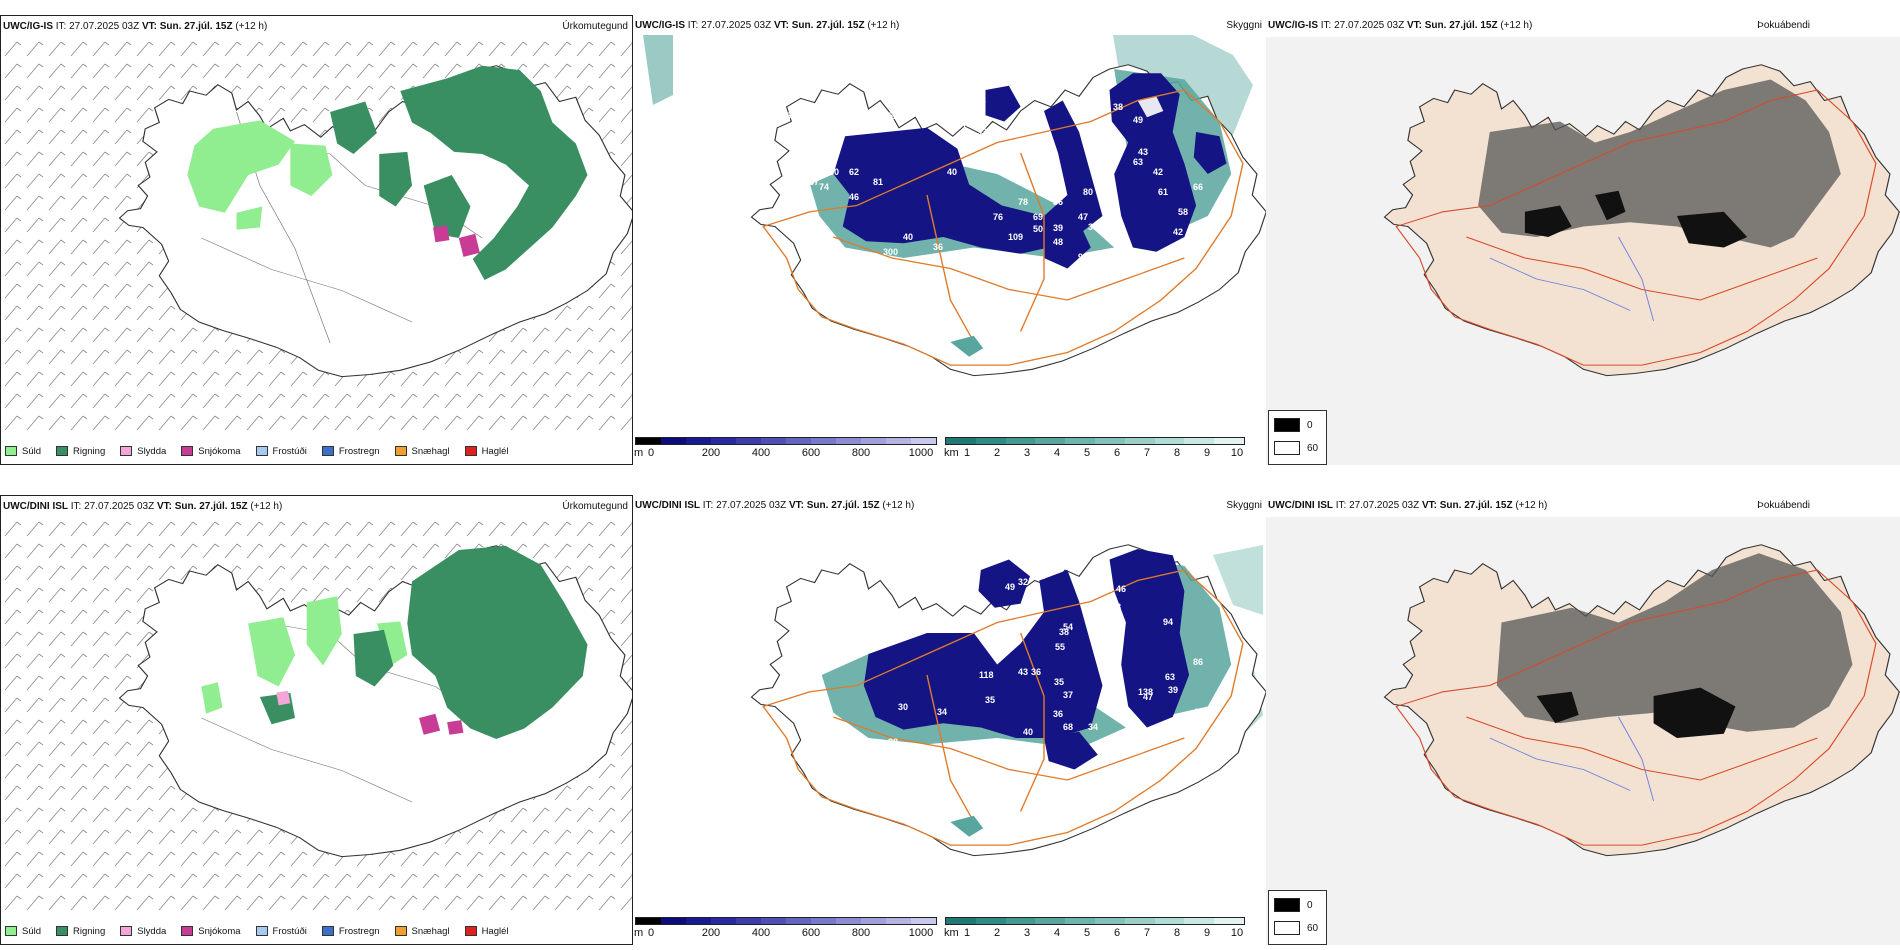  Describe the element at coordinates (316, 715) in the screenshot. I see `precip-map` at that location.